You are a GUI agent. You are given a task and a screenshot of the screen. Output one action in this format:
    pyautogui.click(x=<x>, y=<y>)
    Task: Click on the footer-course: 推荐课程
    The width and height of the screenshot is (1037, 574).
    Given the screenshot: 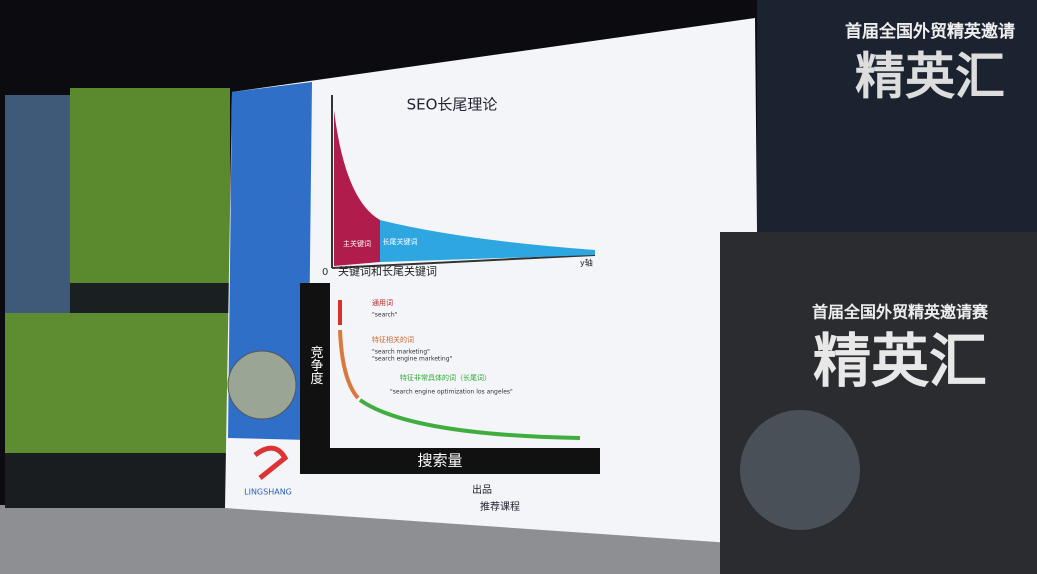 What is the action you would take?
    pyautogui.click(x=500, y=506)
    